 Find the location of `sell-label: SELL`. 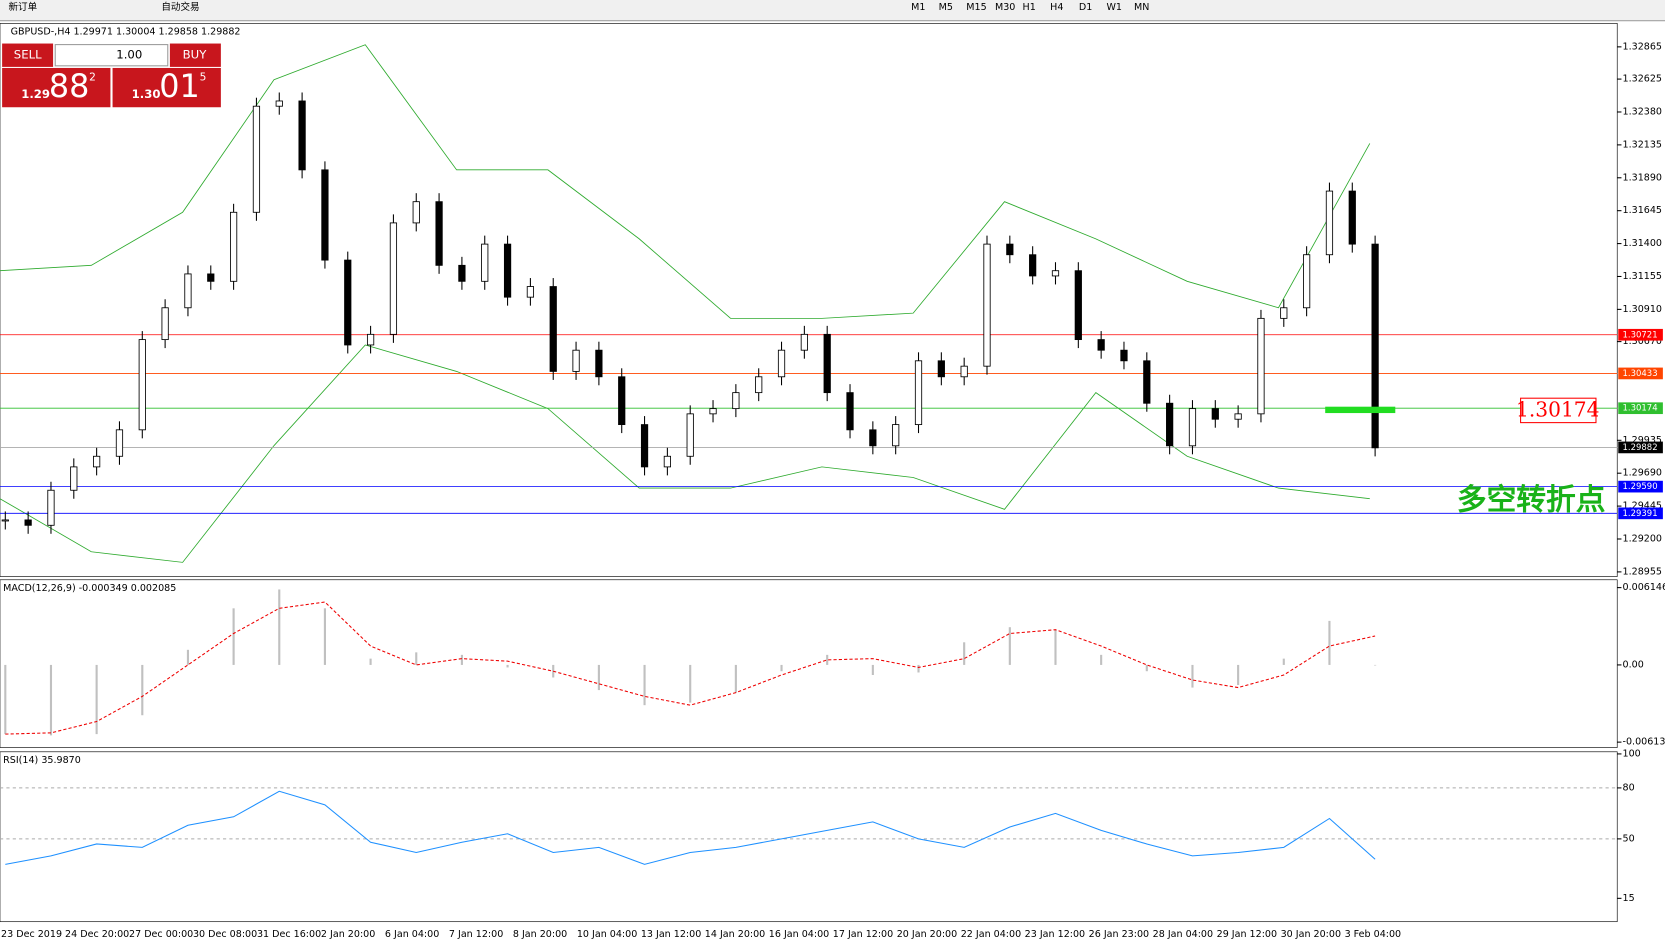

sell-label: SELL is located at coordinates (28, 55).